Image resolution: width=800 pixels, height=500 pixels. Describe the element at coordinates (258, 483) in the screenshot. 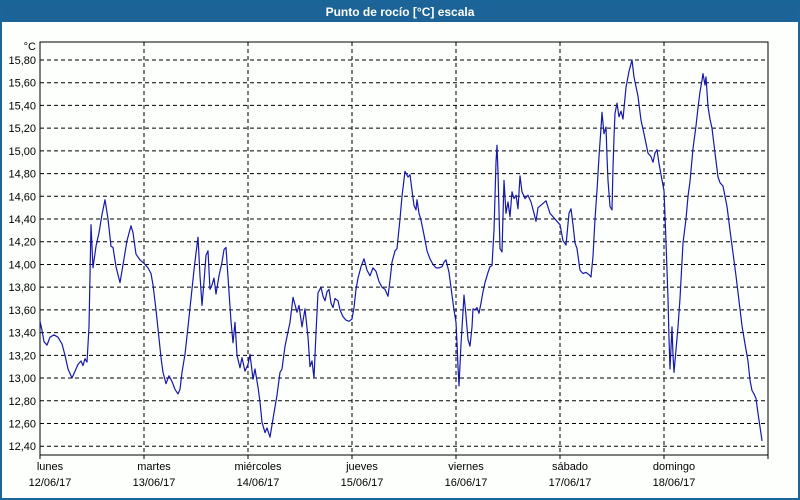

I see `x-day-date: 14/06/17` at that location.